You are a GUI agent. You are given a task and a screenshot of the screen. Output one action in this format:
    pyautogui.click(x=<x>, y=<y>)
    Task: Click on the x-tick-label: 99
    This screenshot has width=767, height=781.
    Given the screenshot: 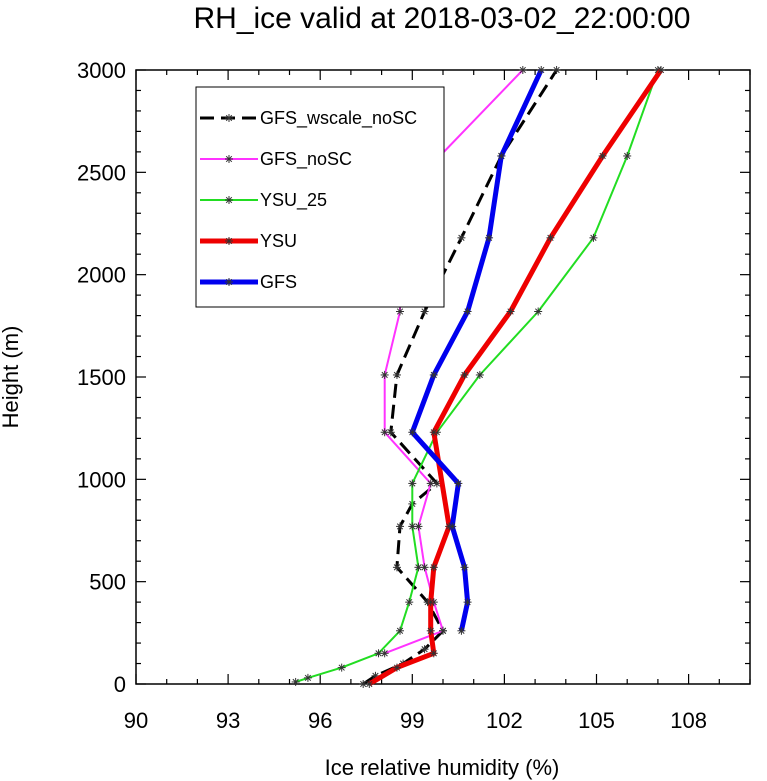 What is the action you would take?
    pyautogui.click(x=412, y=720)
    